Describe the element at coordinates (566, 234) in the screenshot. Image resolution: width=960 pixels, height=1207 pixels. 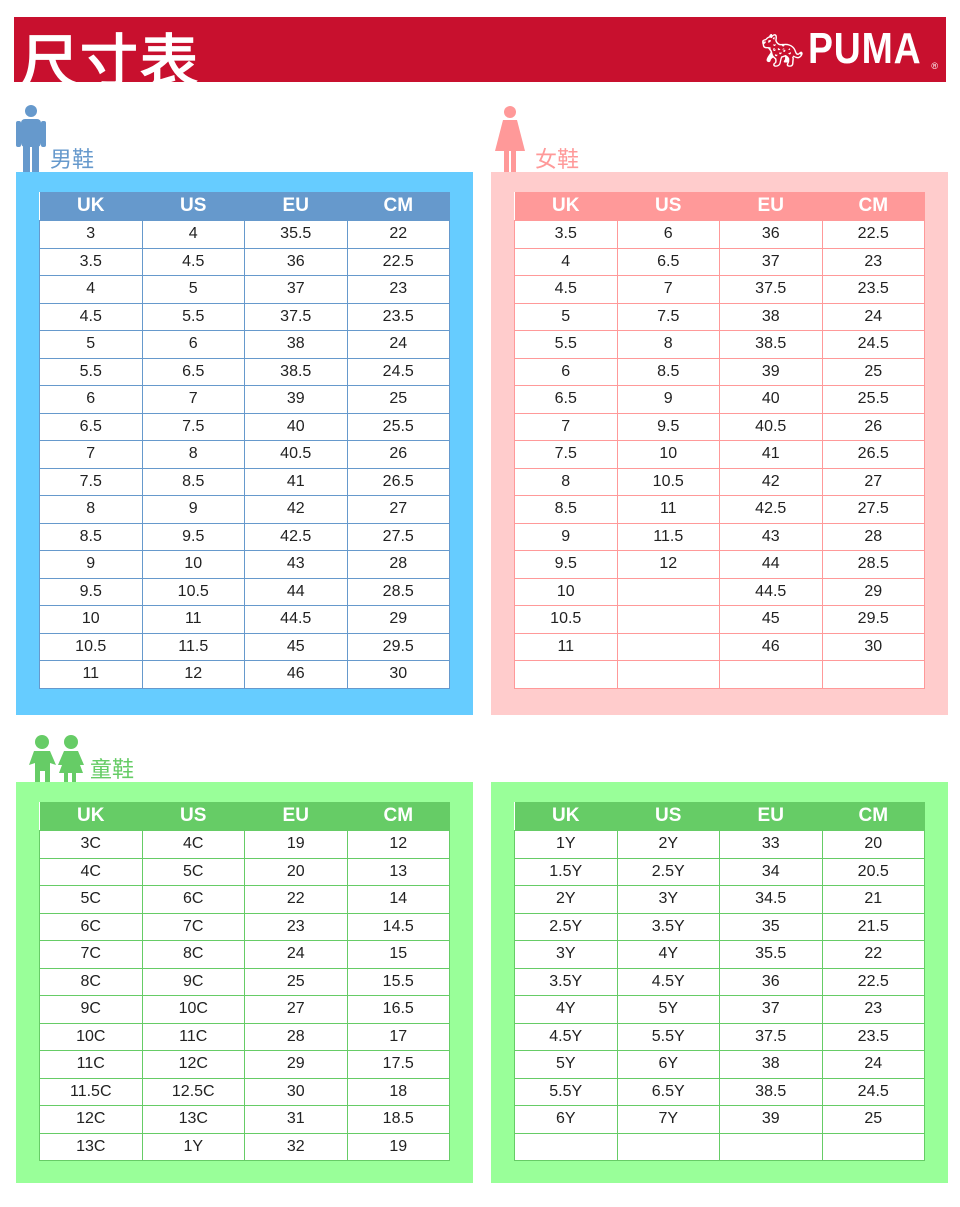
I see `size-cell-uk: 3.5` at that location.